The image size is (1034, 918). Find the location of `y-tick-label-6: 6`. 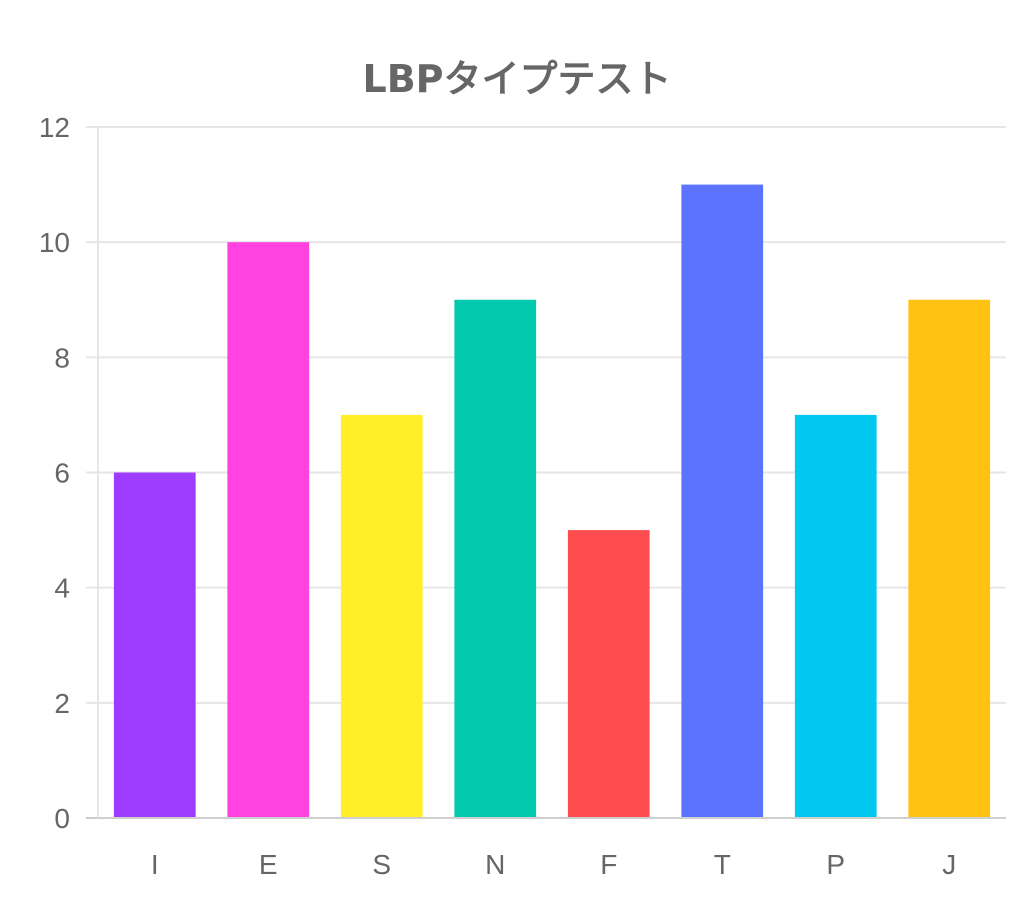

y-tick-label-6: 6 is located at coordinates (62, 473).